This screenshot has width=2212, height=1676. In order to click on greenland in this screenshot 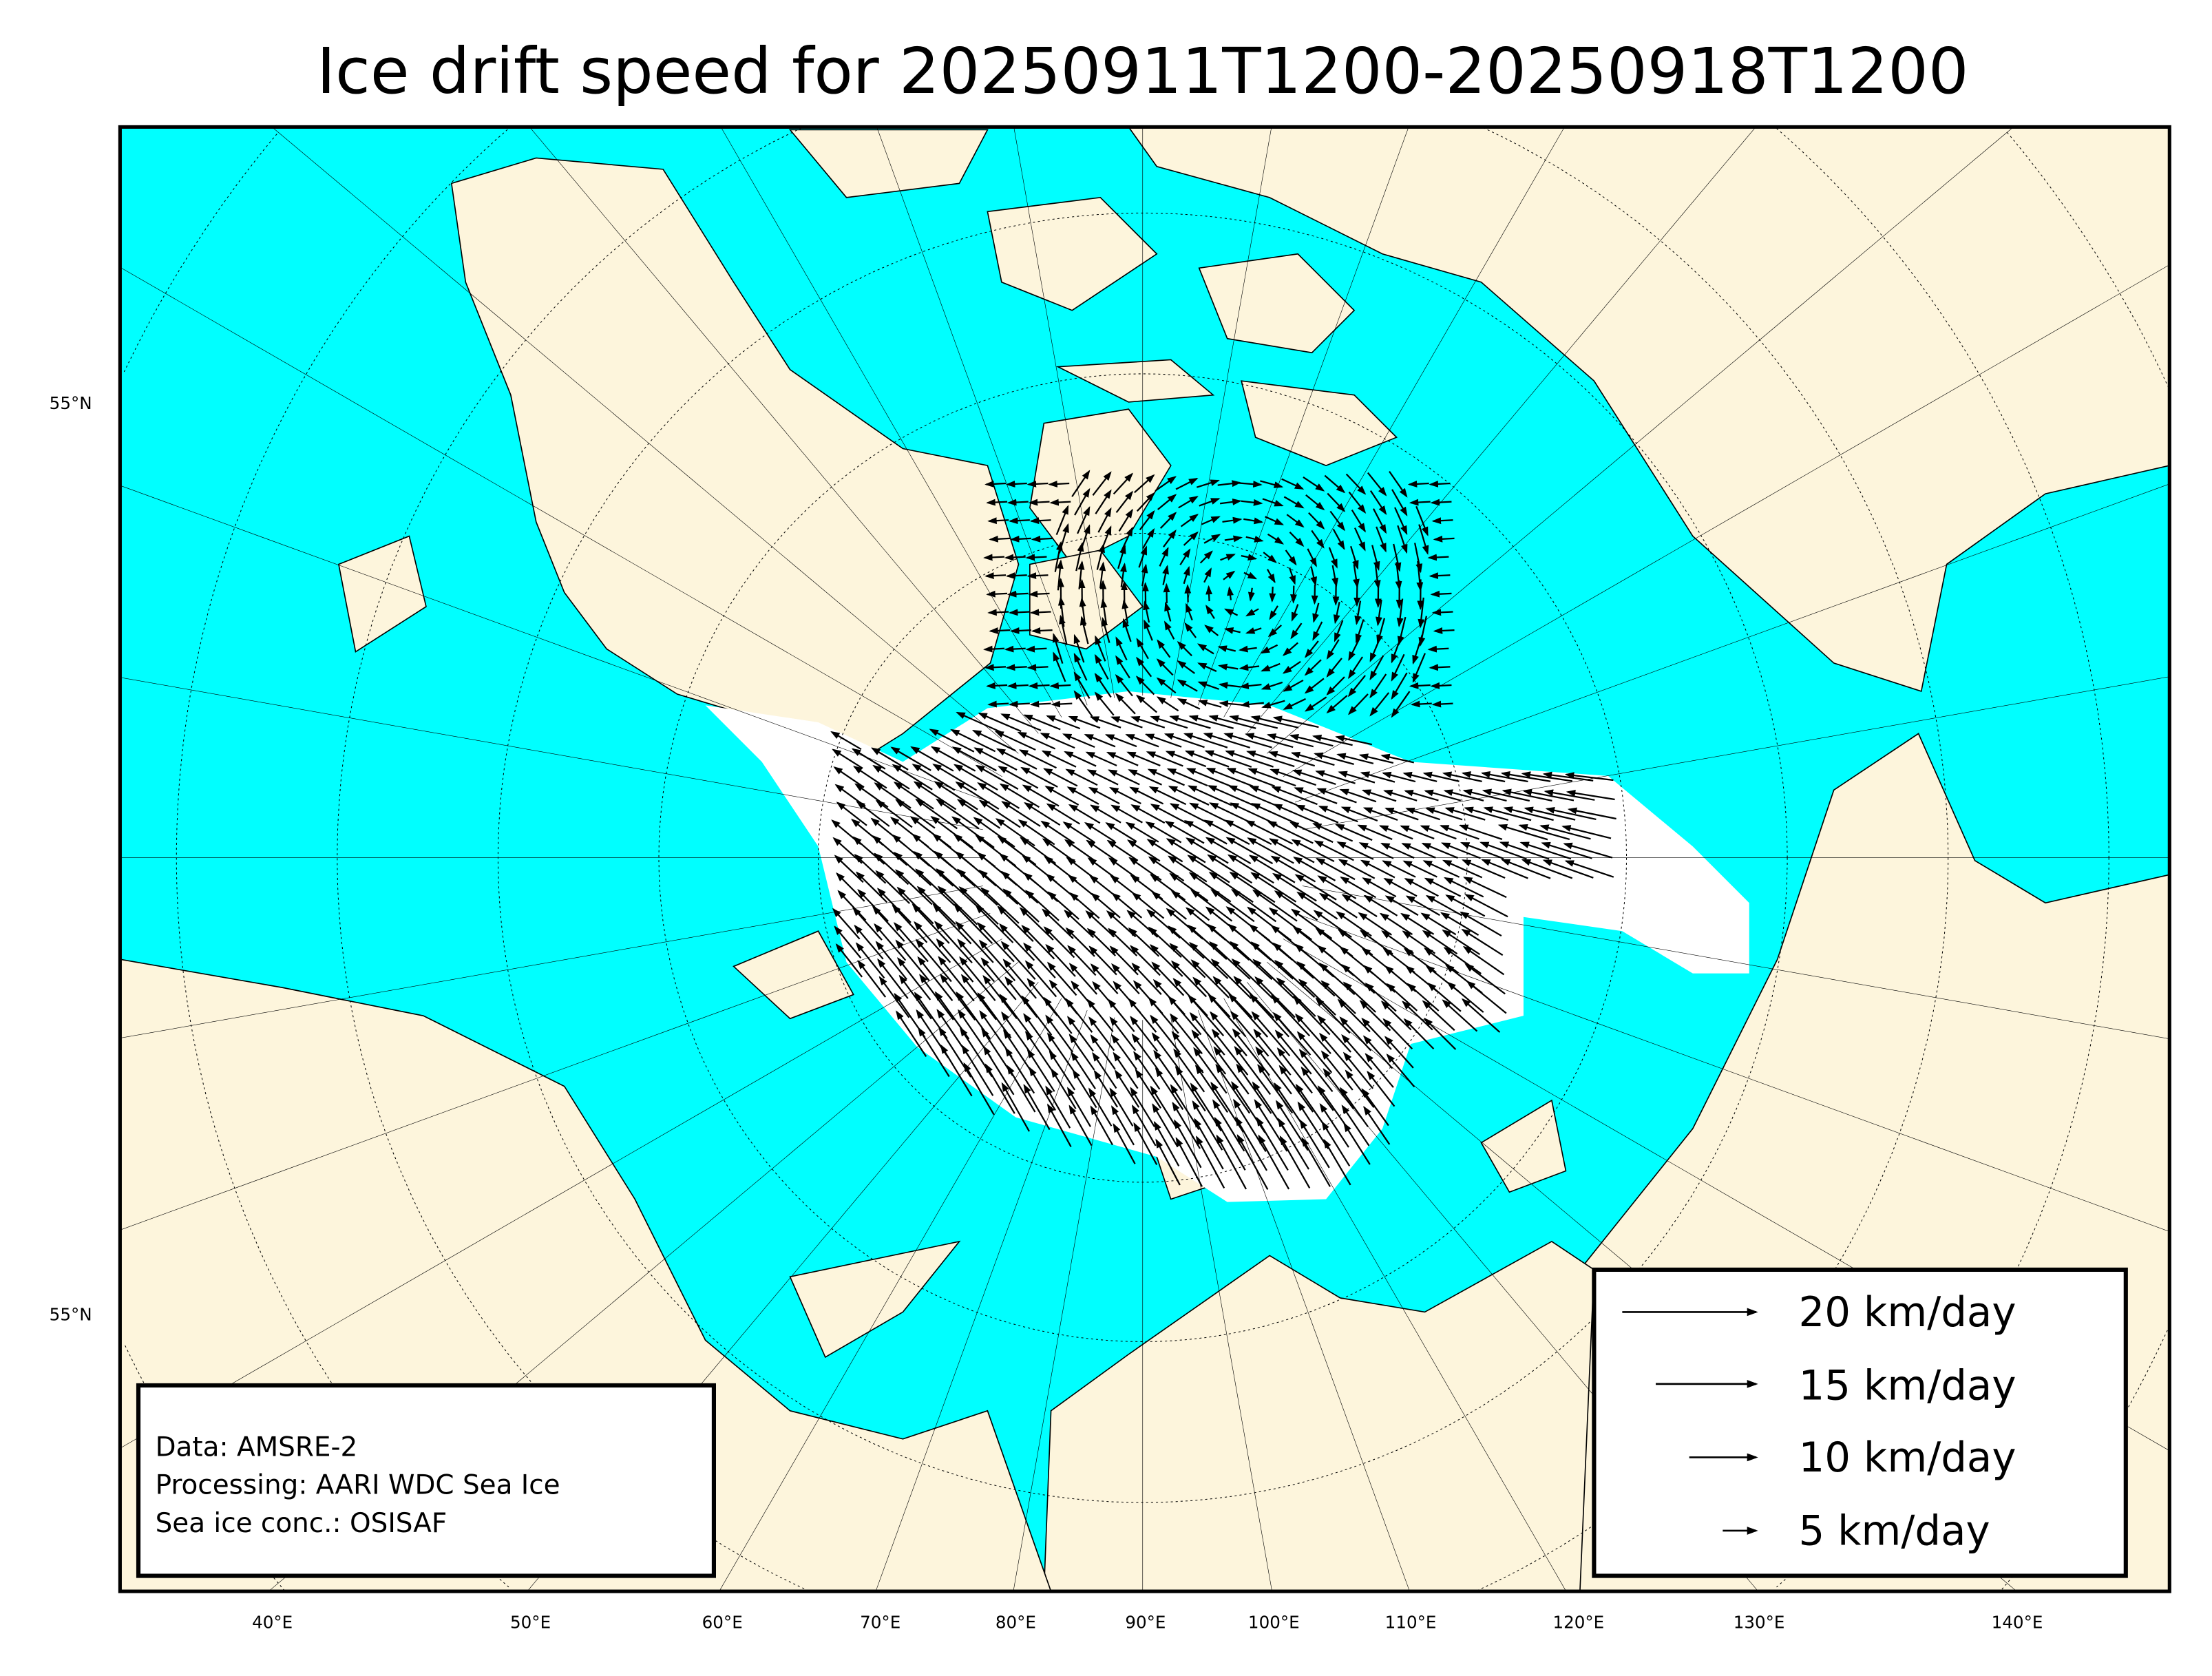, I will do `click(735, 463)`.